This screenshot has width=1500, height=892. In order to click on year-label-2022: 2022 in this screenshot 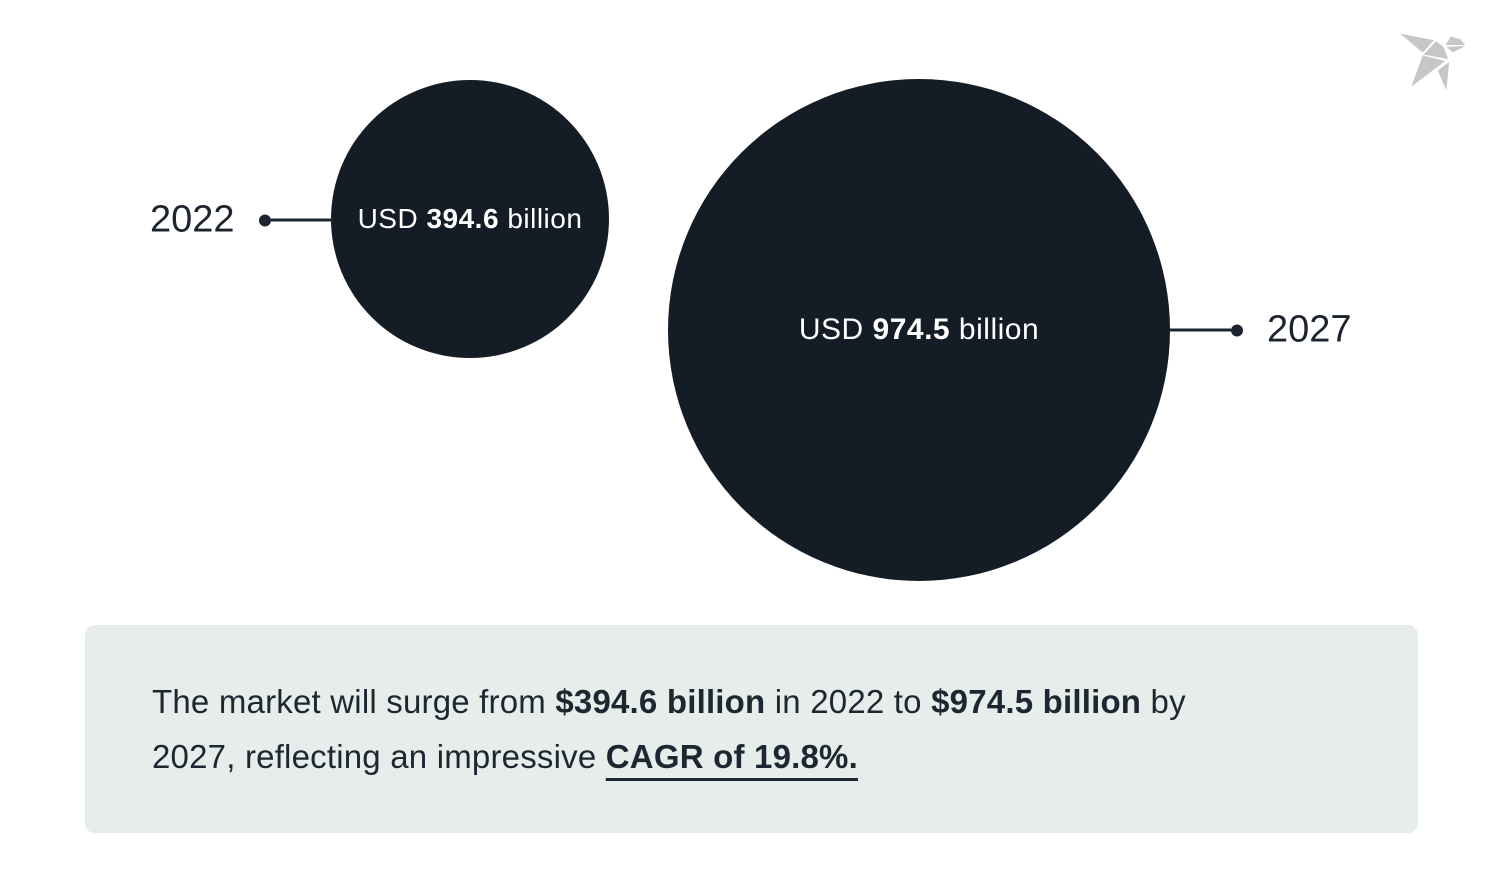, I will do `click(192, 219)`.